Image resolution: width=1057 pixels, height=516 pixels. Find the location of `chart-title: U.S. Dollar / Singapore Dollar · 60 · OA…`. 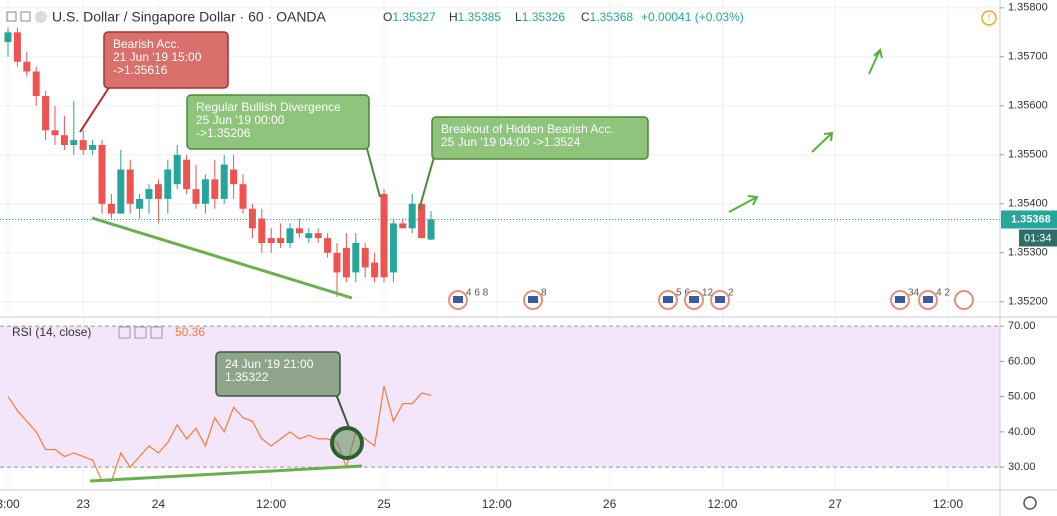

chart-title: U.S. Dollar / Singapore Dollar · 60 · OA… is located at coordinates (189, 17).